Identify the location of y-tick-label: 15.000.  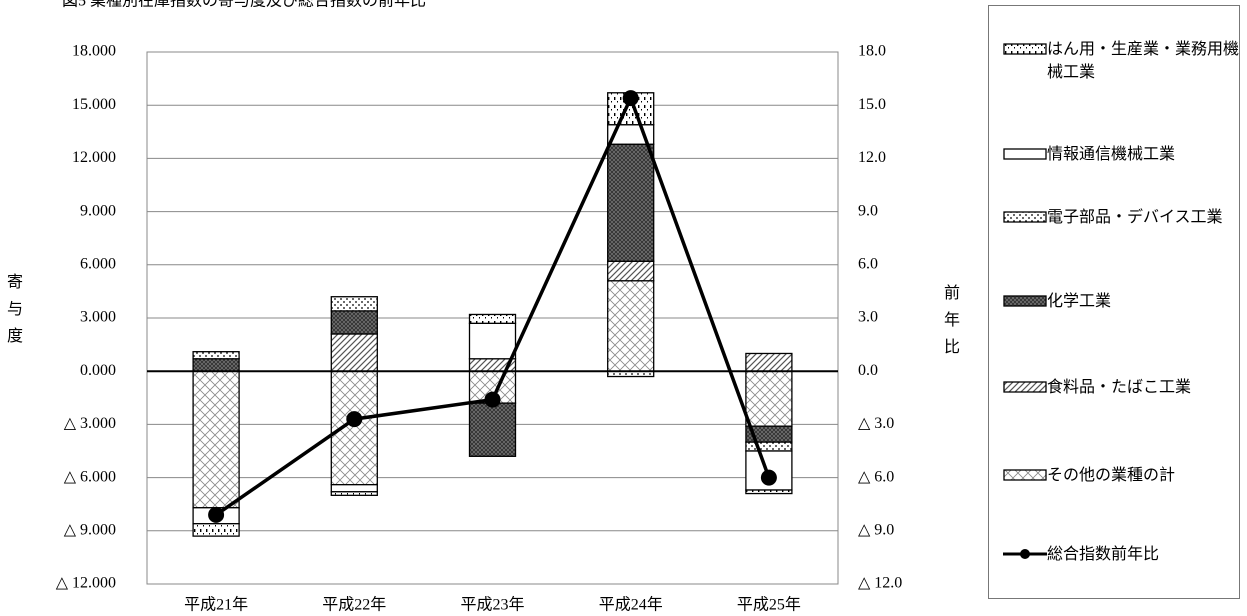
(94, 104).